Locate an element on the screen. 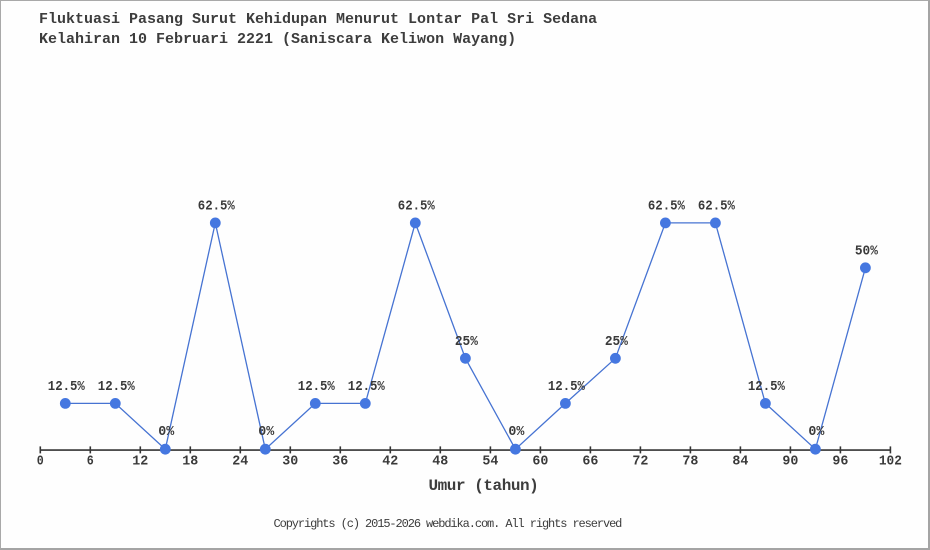  svg-text: 50% is located at coordinates (867, 251).